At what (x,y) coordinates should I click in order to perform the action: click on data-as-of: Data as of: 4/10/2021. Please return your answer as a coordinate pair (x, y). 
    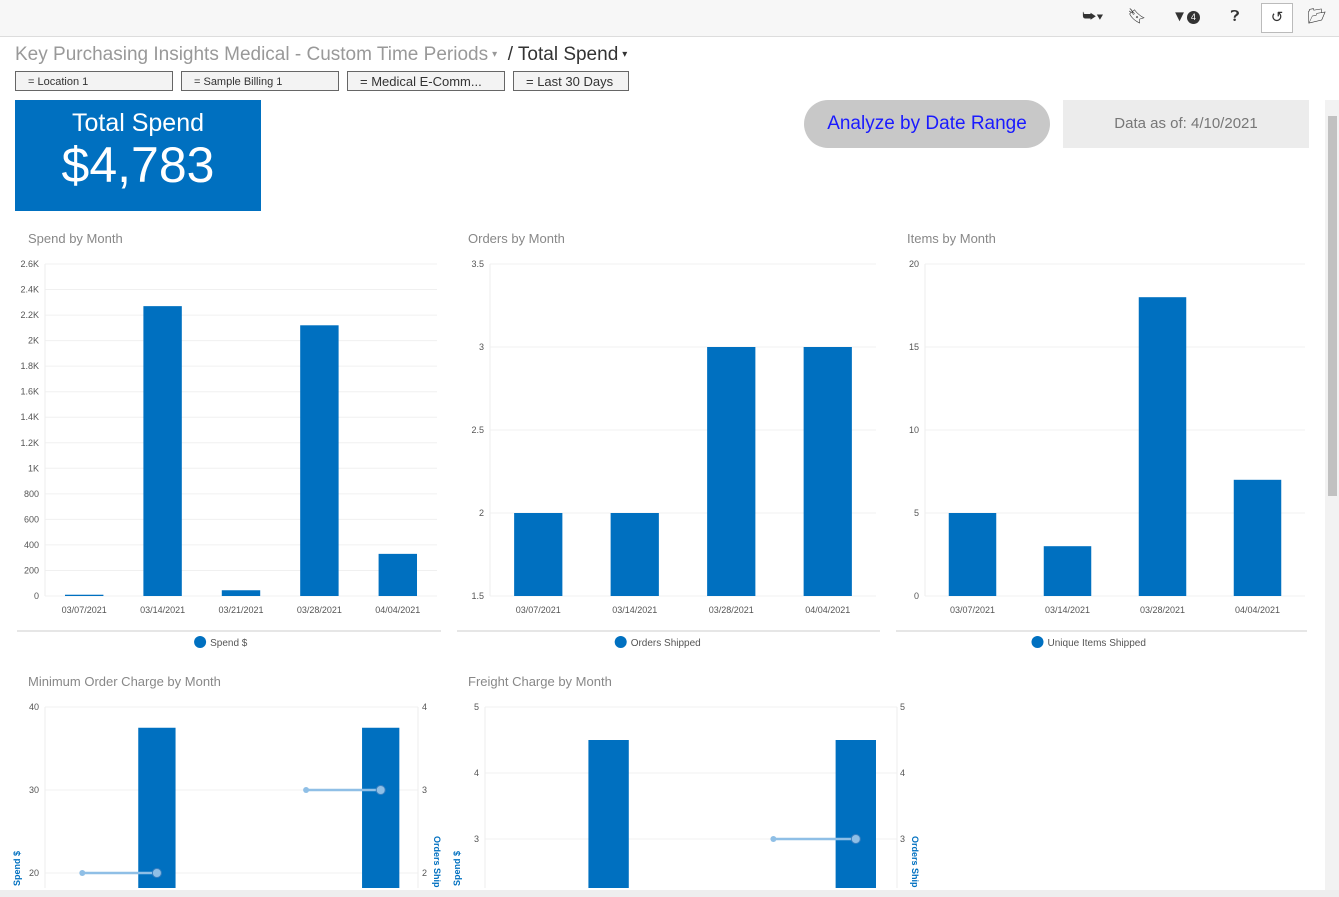
    Looking at the image, I should click on (1186, 124).